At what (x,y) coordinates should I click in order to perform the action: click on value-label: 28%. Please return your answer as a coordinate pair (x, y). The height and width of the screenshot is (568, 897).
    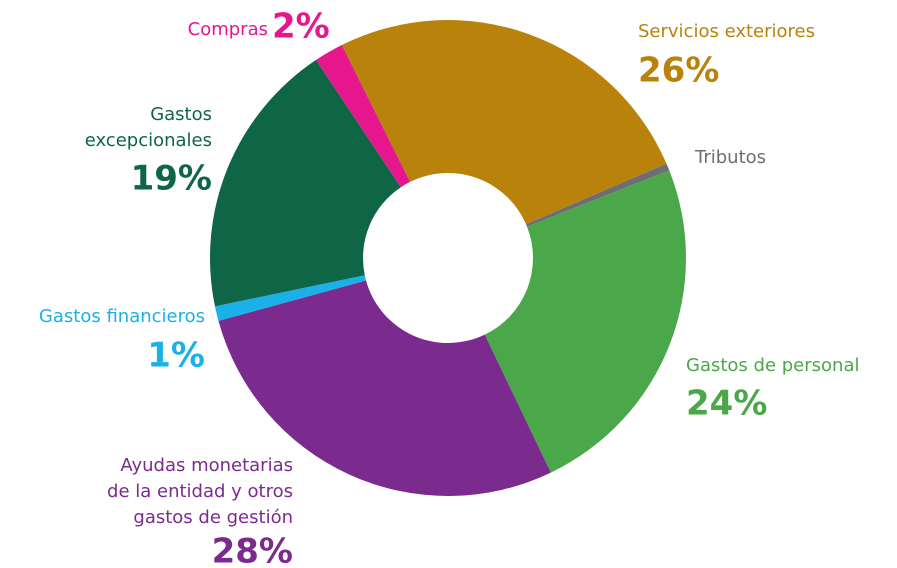
    Looking at the image, I should click on (252, 550).